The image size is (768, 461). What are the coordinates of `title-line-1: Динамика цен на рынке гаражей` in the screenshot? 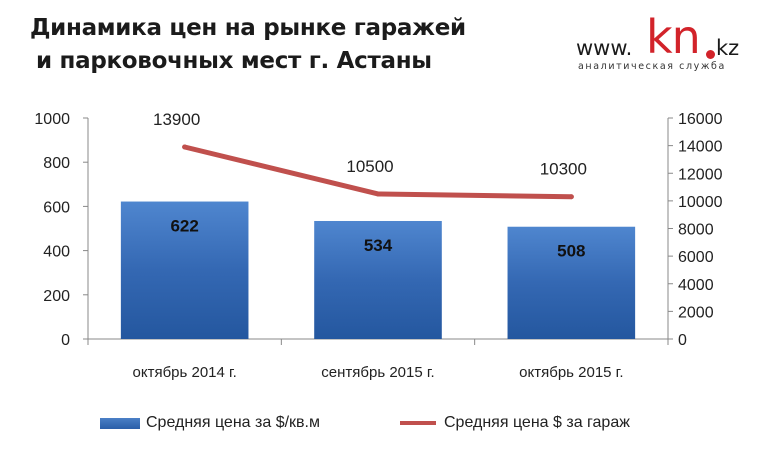 It's located at (248, 28).